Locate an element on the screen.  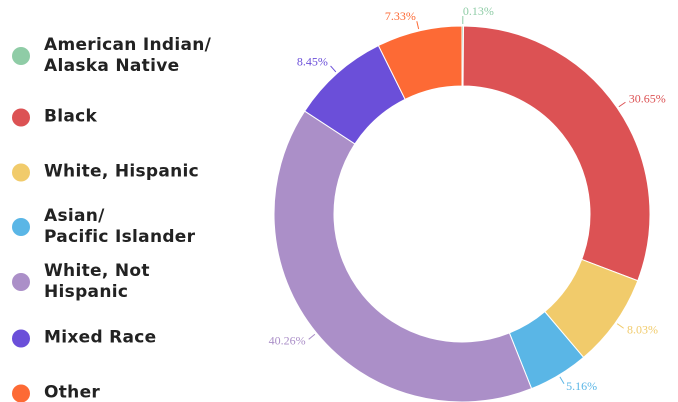
legend-item: White, Hispanic is located at coordinates (105, 172).